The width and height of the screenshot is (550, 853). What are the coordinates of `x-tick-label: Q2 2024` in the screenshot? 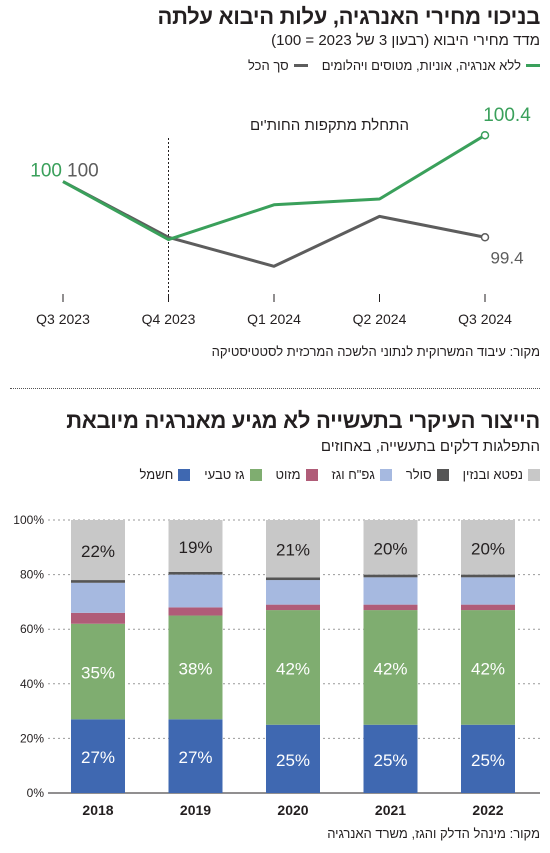 It's located at (380, 319).